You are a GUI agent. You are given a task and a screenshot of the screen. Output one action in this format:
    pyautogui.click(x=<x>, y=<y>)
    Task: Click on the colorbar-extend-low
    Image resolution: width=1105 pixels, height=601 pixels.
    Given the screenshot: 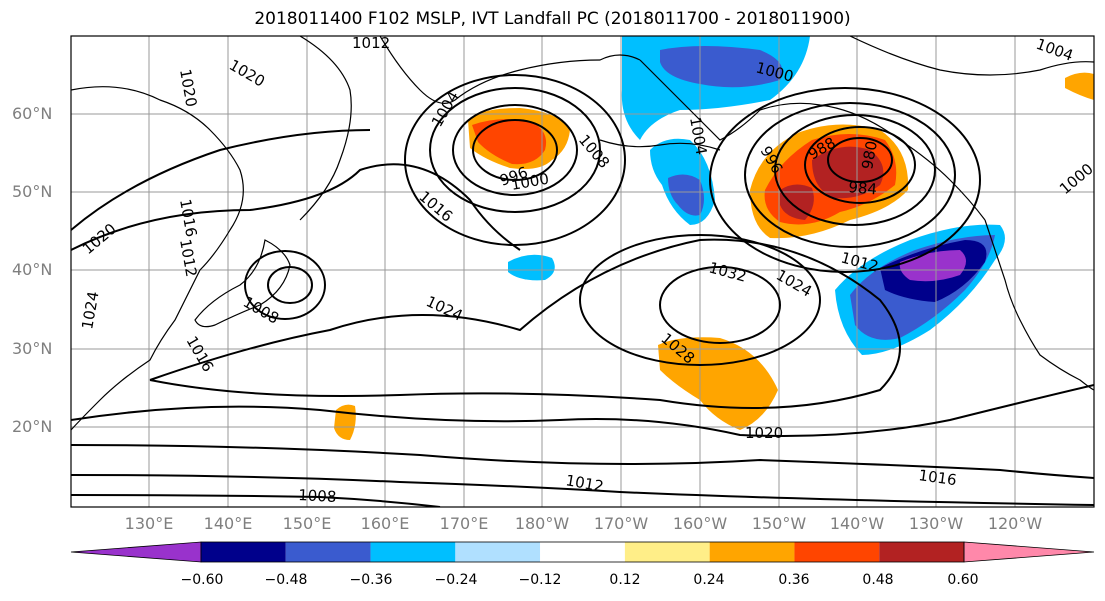 What is the action you would take?
    pyautogui.click(x=136, y=552)
    